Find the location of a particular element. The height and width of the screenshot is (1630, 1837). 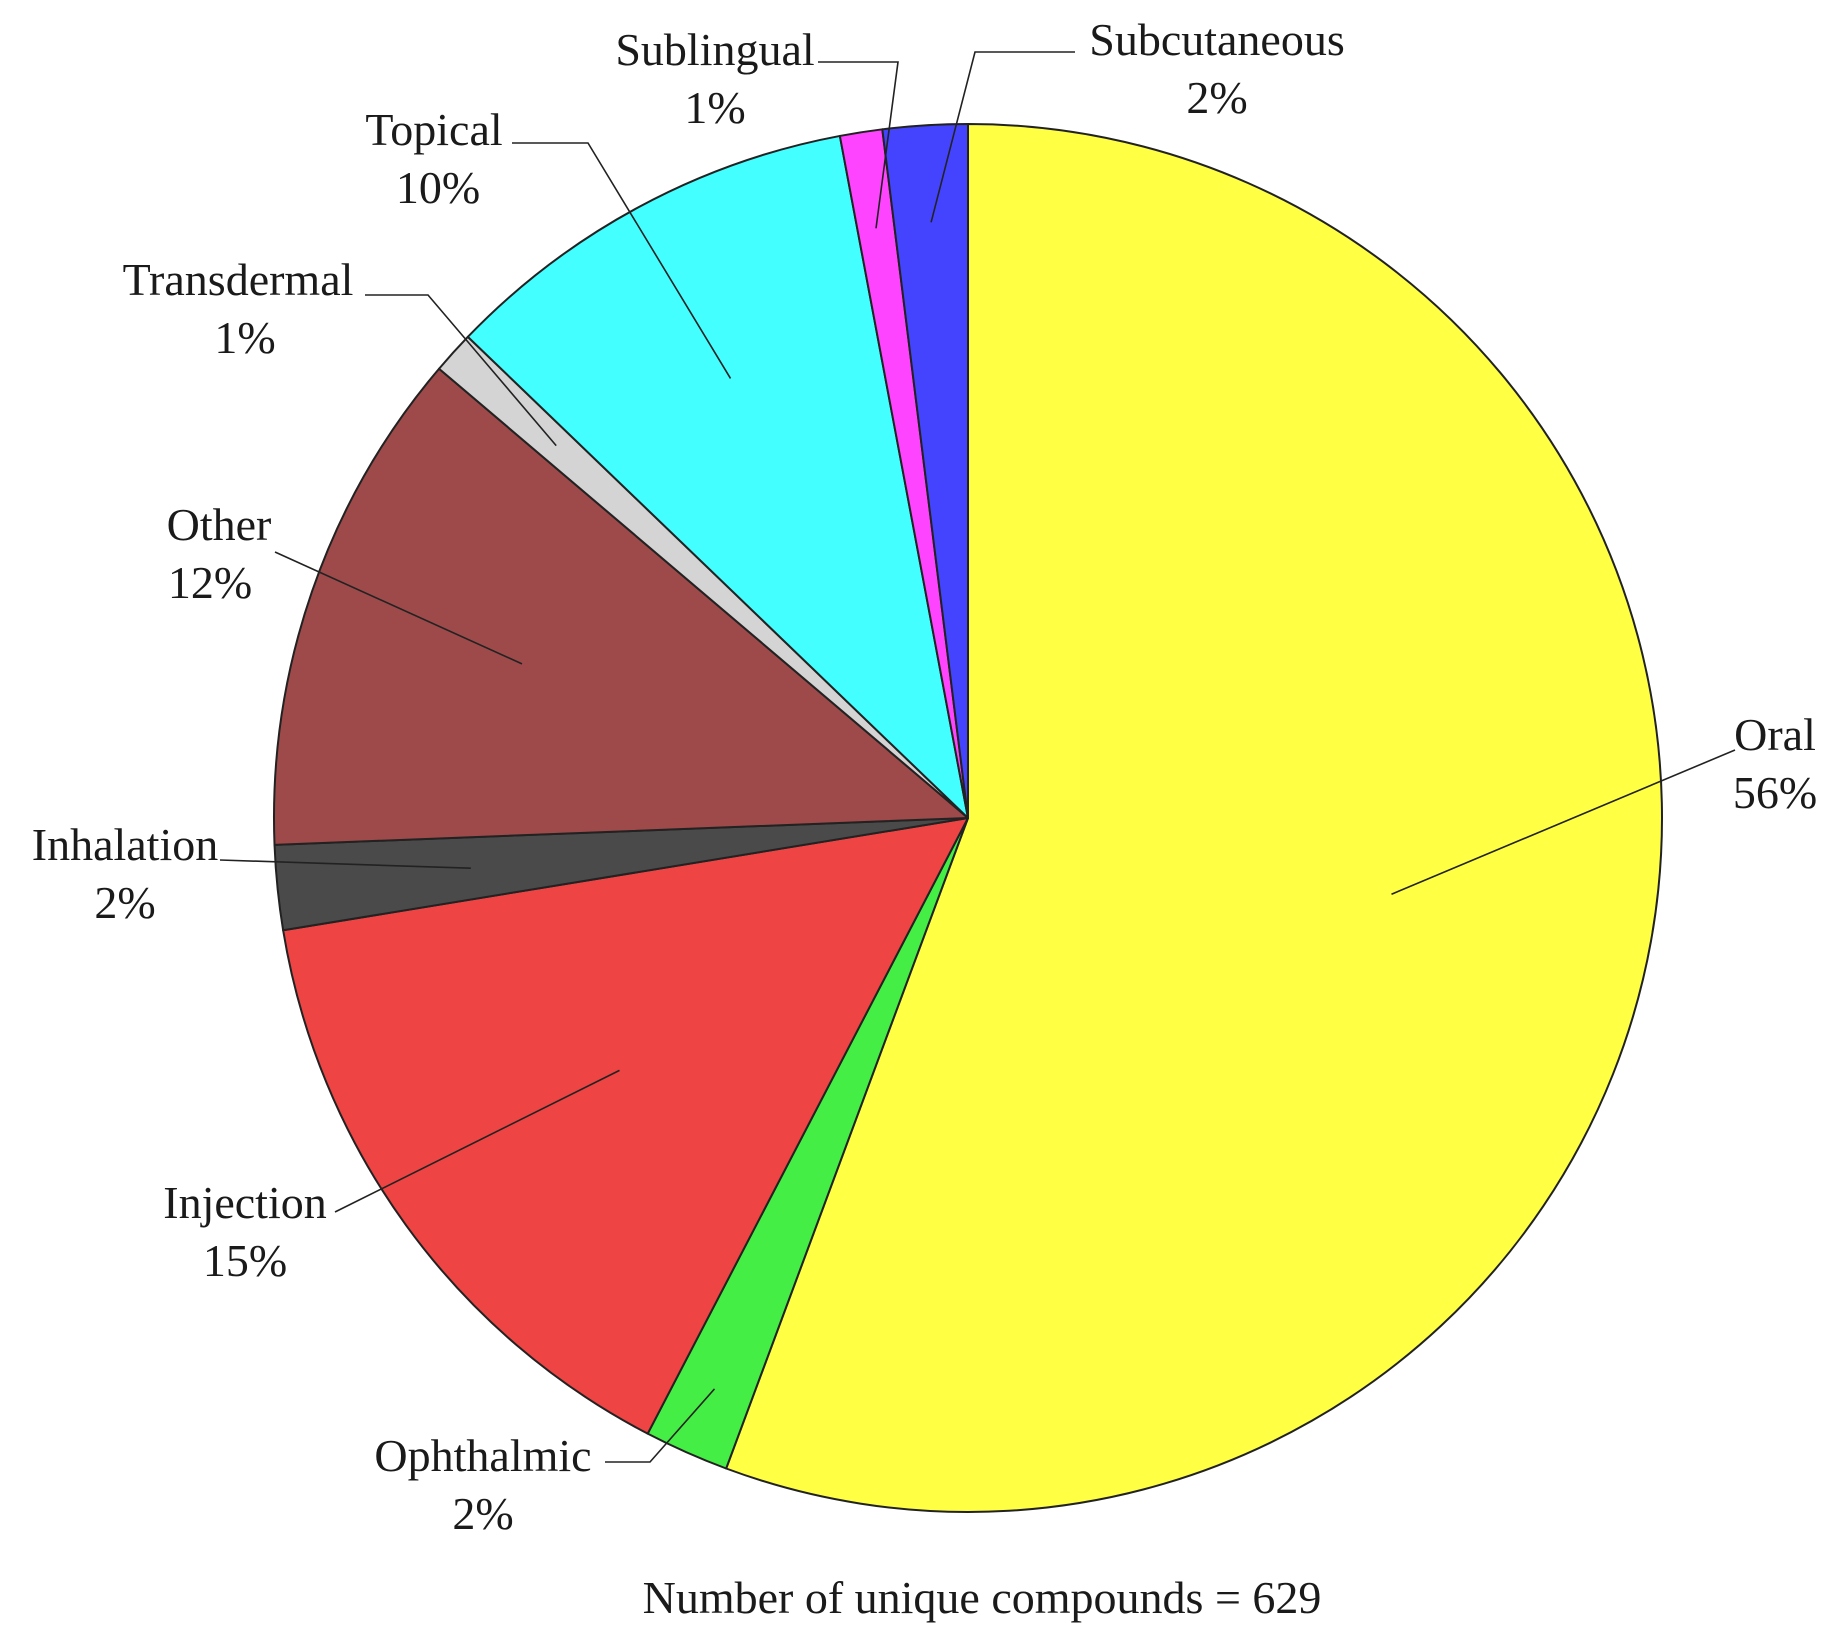

slice-topical is located at coordinates (717, 476).